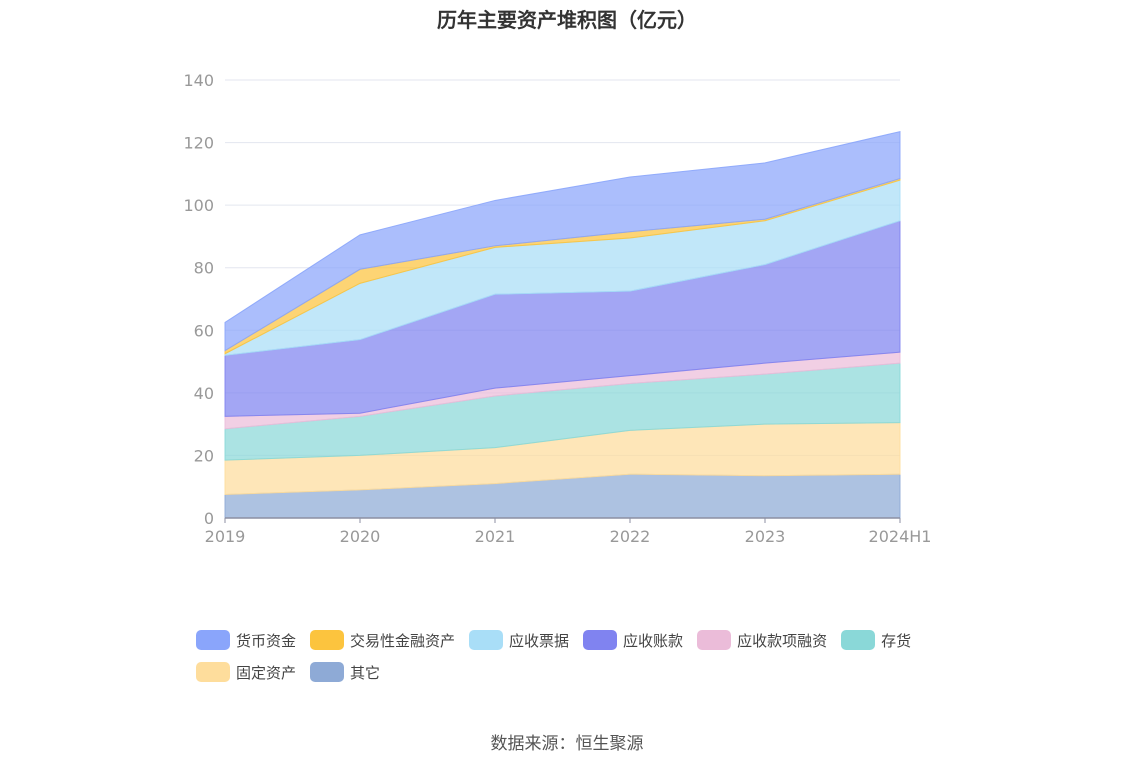 This screenshot has height=766, width=1134. What do you see at coordinates (567, 20) in the screenshot?
I see `chart-title: 历年主要资产堆积图（亿元）` at bounding box center [567, 20].